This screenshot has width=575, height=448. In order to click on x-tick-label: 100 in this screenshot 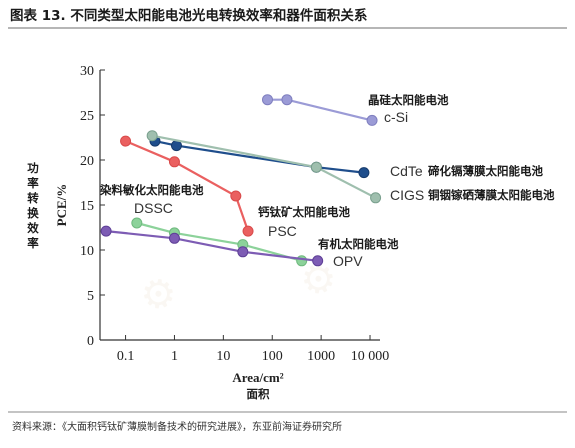, I will do `click(272, 356)`.